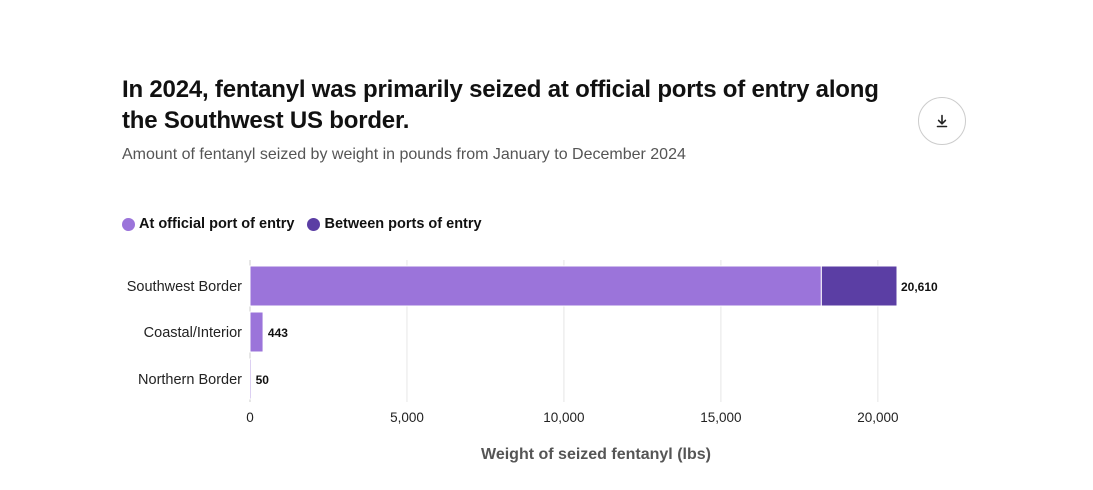  Describe the element at coordinates (250, 417) in the screenshot. I see `x-tick-label: 0` at that location.